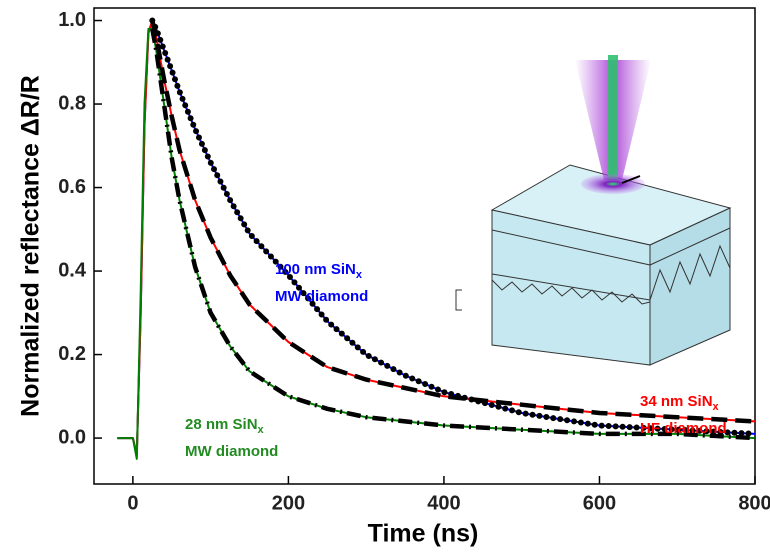 The width and height of the screenshot is (770, 553). Describe the element at coordinates (599, 503) in the screenshot. I see `x-tick-label: 600` at that location.